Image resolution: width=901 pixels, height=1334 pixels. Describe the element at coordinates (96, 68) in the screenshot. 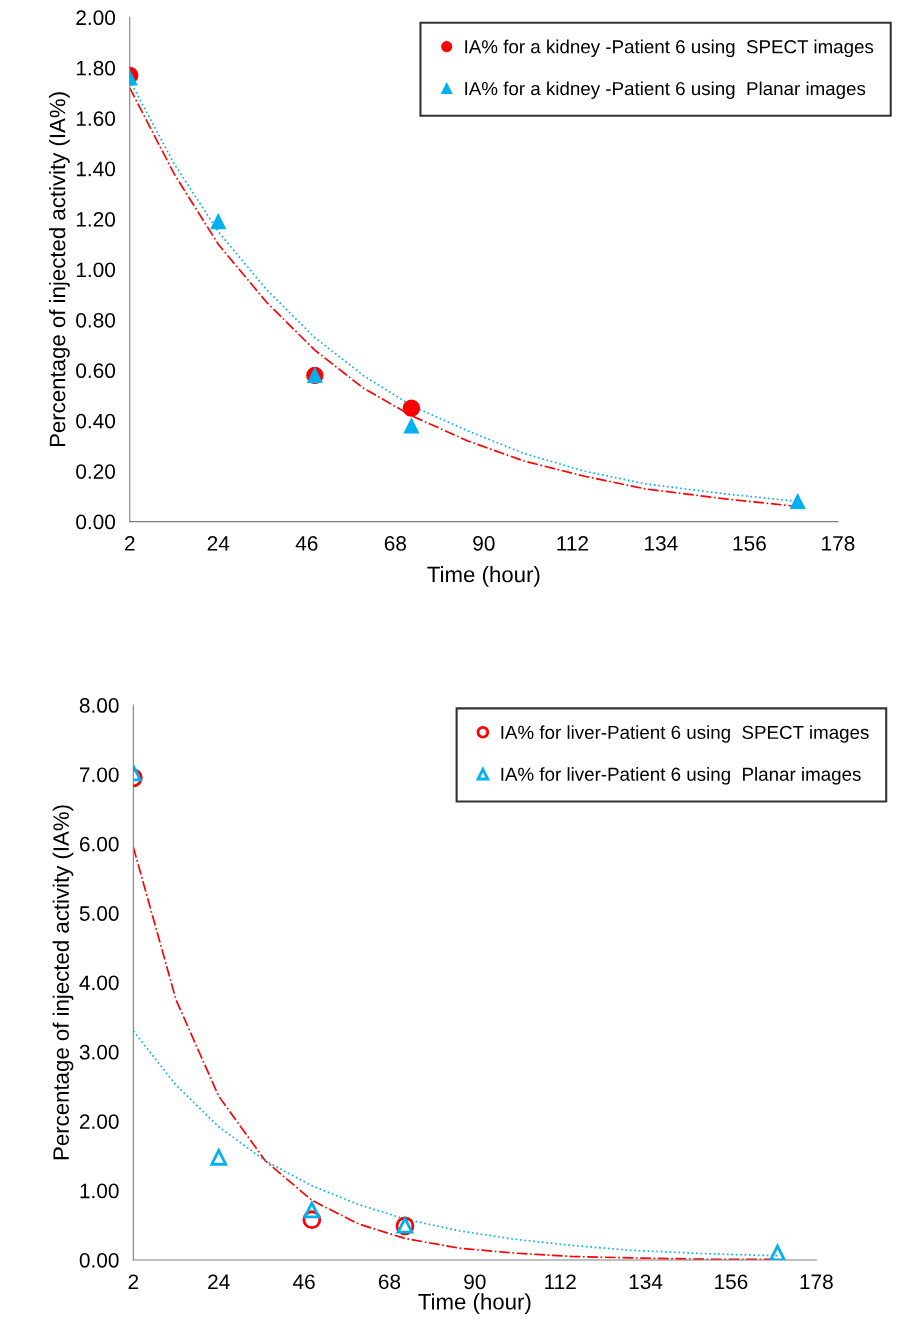

I see `y-tick-label: 1.80` at that location.